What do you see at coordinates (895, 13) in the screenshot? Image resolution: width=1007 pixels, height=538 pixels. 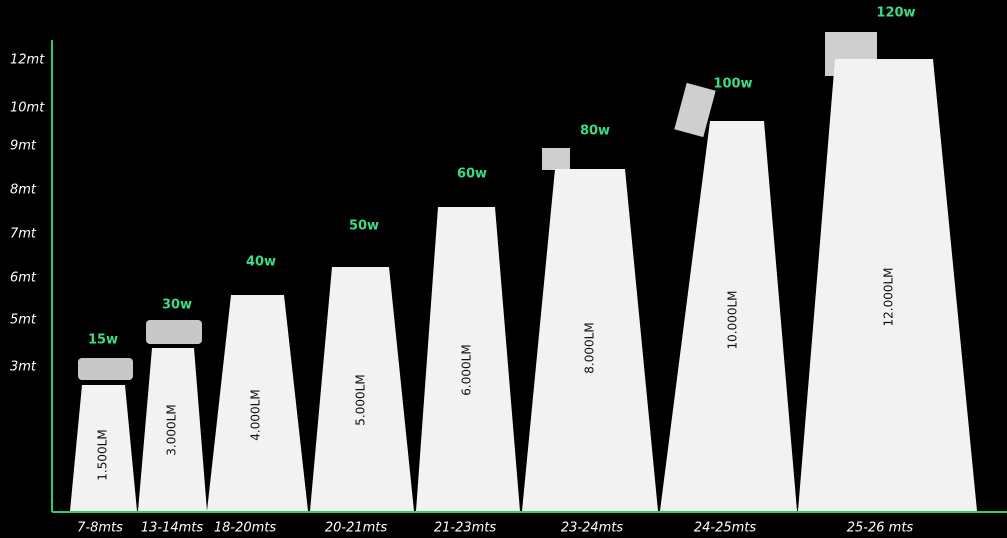 I see `watt-label: 120w` at bounding box center [895, 13].